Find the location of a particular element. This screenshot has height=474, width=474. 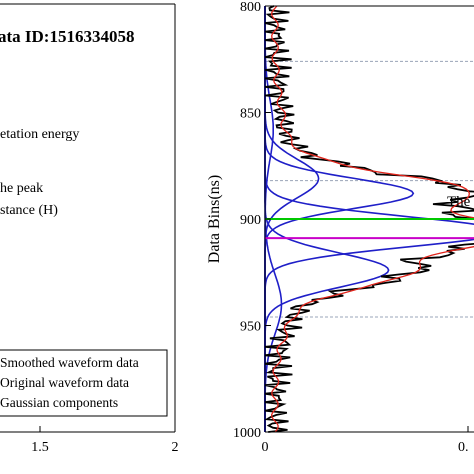

ytick-label-3: 900 is located at coordinates (250, 220).